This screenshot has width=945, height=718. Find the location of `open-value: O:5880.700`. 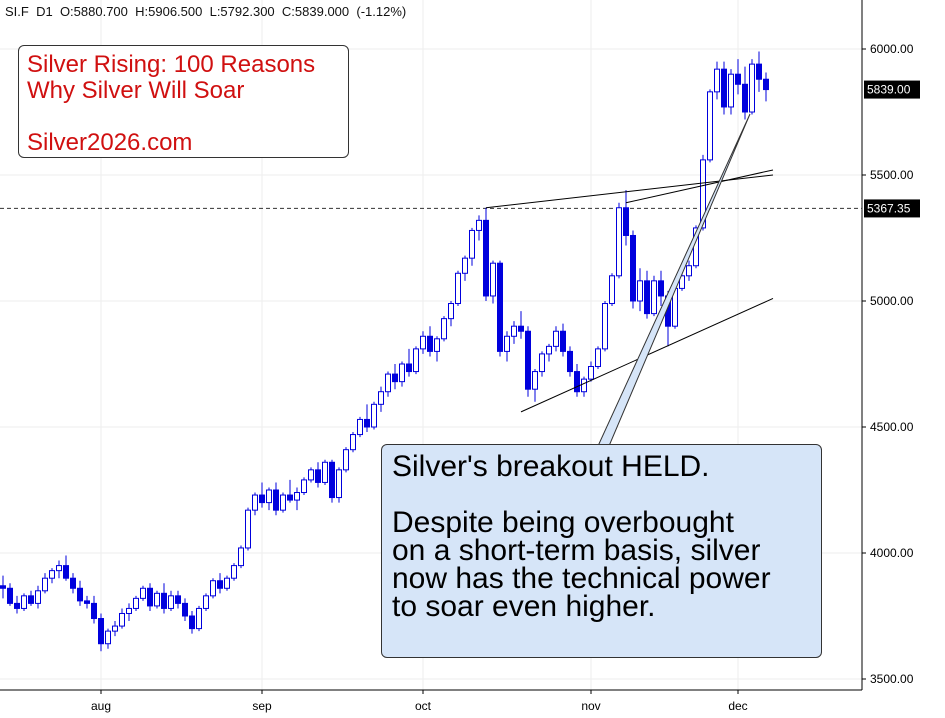

open-value: O:5880.700 is located at coordinates (93, 11).